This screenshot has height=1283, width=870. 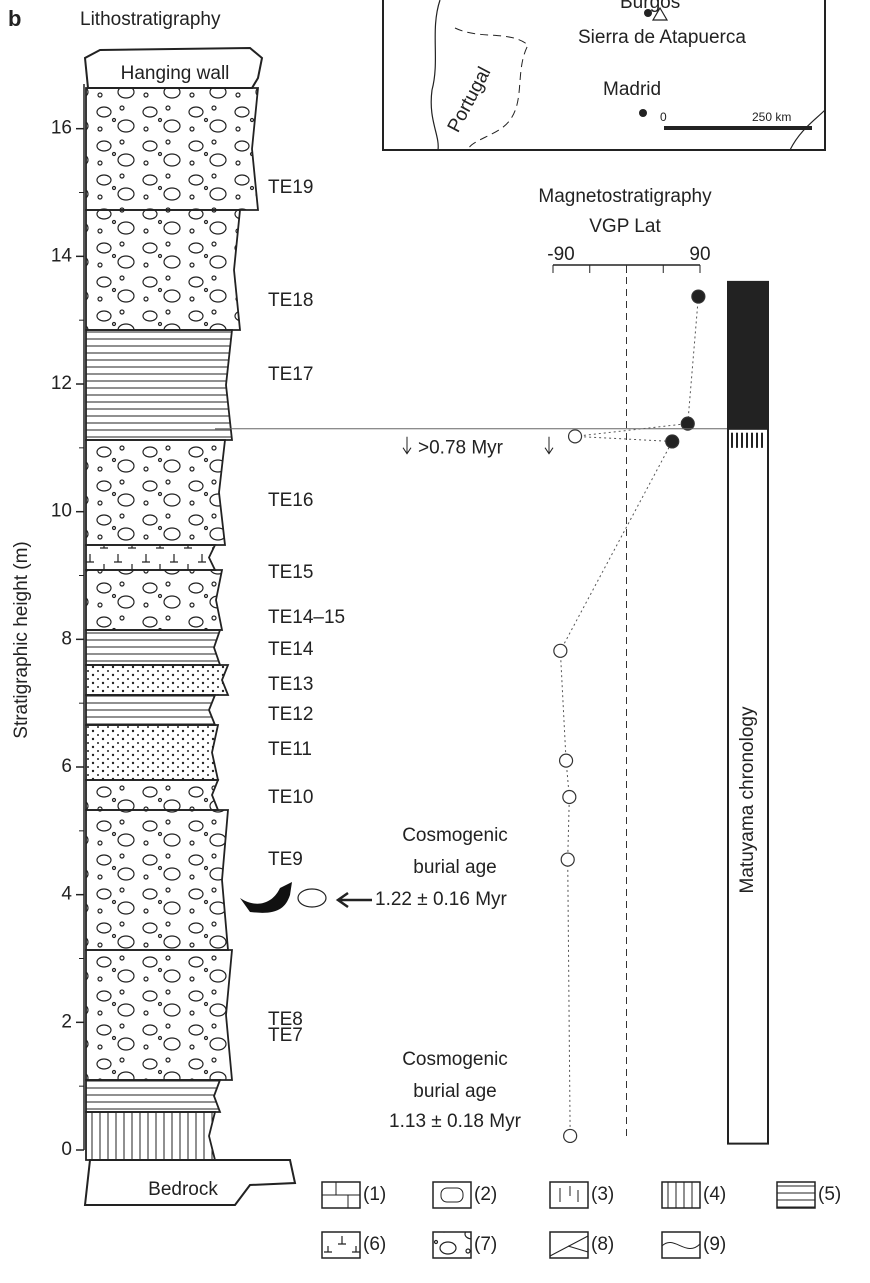 I want to click on scale-label: 250 km, so click(x=771, y=117).